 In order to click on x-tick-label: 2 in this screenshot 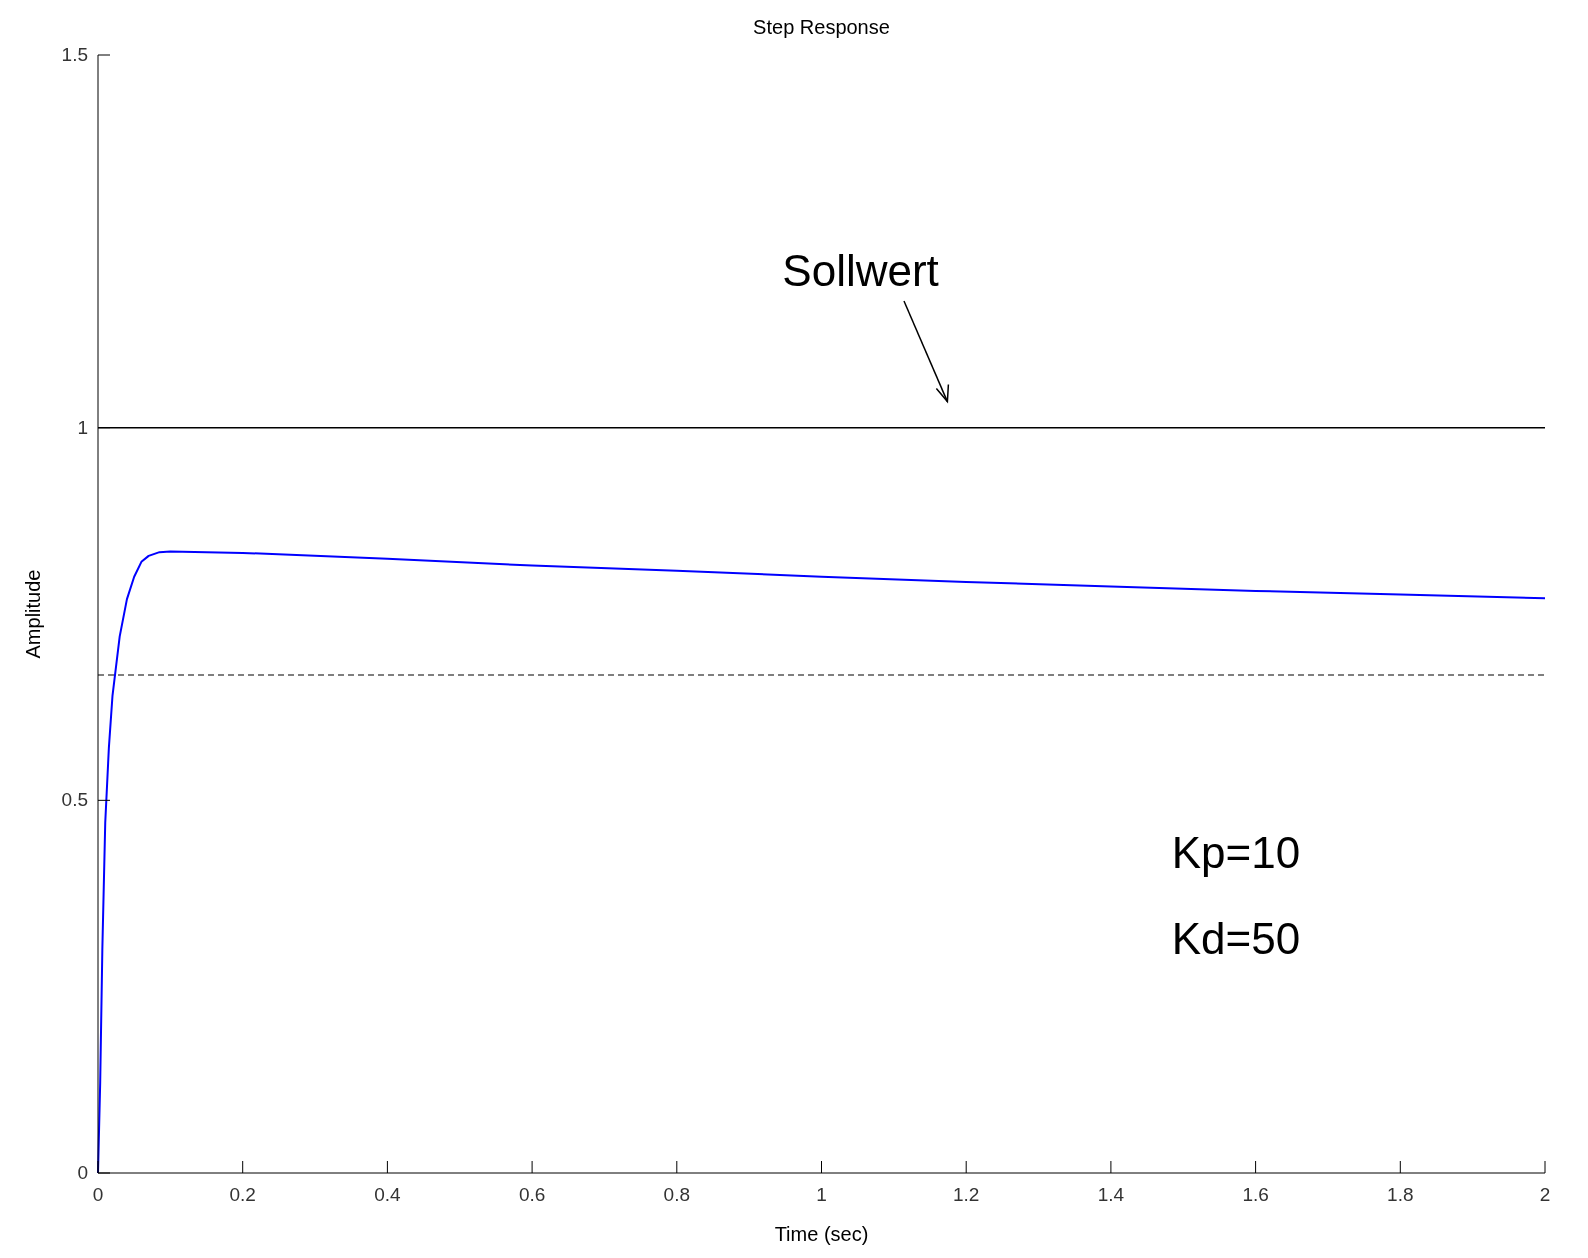, I will do `click(1545, 1194)`.